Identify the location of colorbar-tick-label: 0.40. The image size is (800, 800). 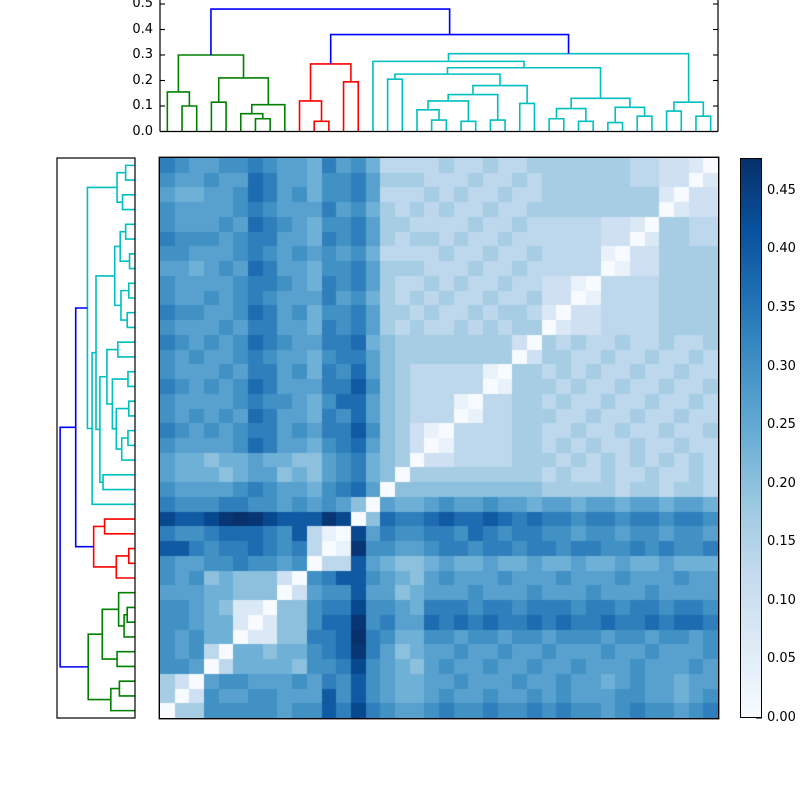
(781, 249).